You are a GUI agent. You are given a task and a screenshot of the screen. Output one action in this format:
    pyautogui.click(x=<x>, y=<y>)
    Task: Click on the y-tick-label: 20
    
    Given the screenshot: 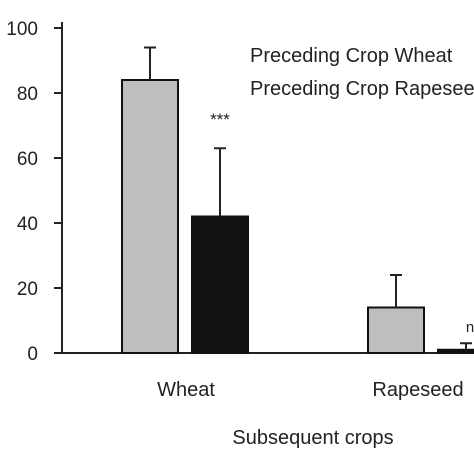 What is the action you would take?
    pyautogui.click(x=27, y=289)
    